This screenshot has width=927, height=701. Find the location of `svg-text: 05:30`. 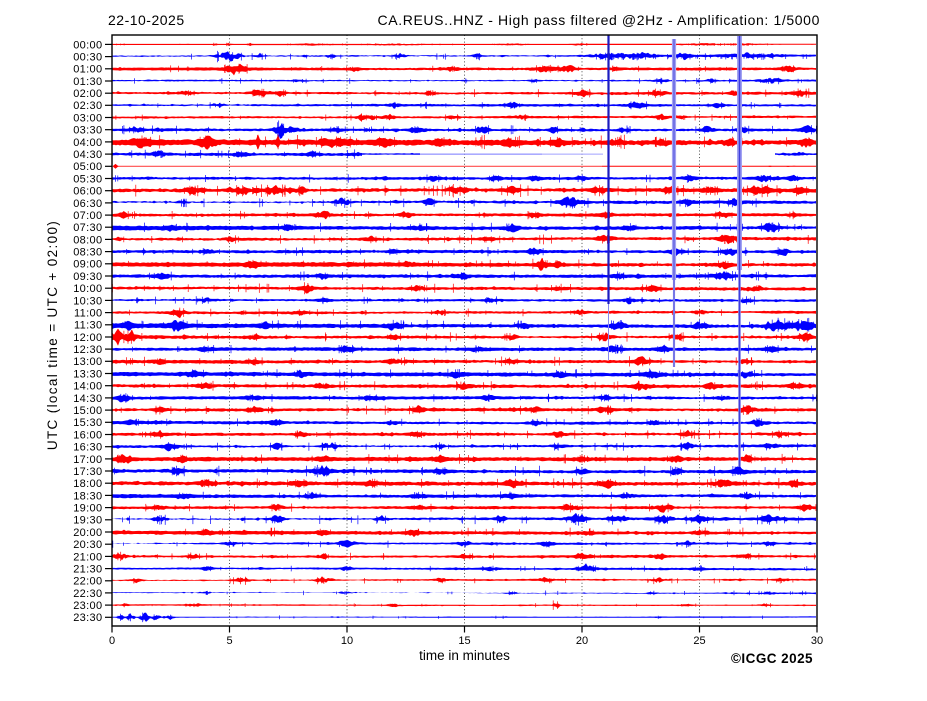

svg-text: 05:30 is located at coordinates (87, 179).